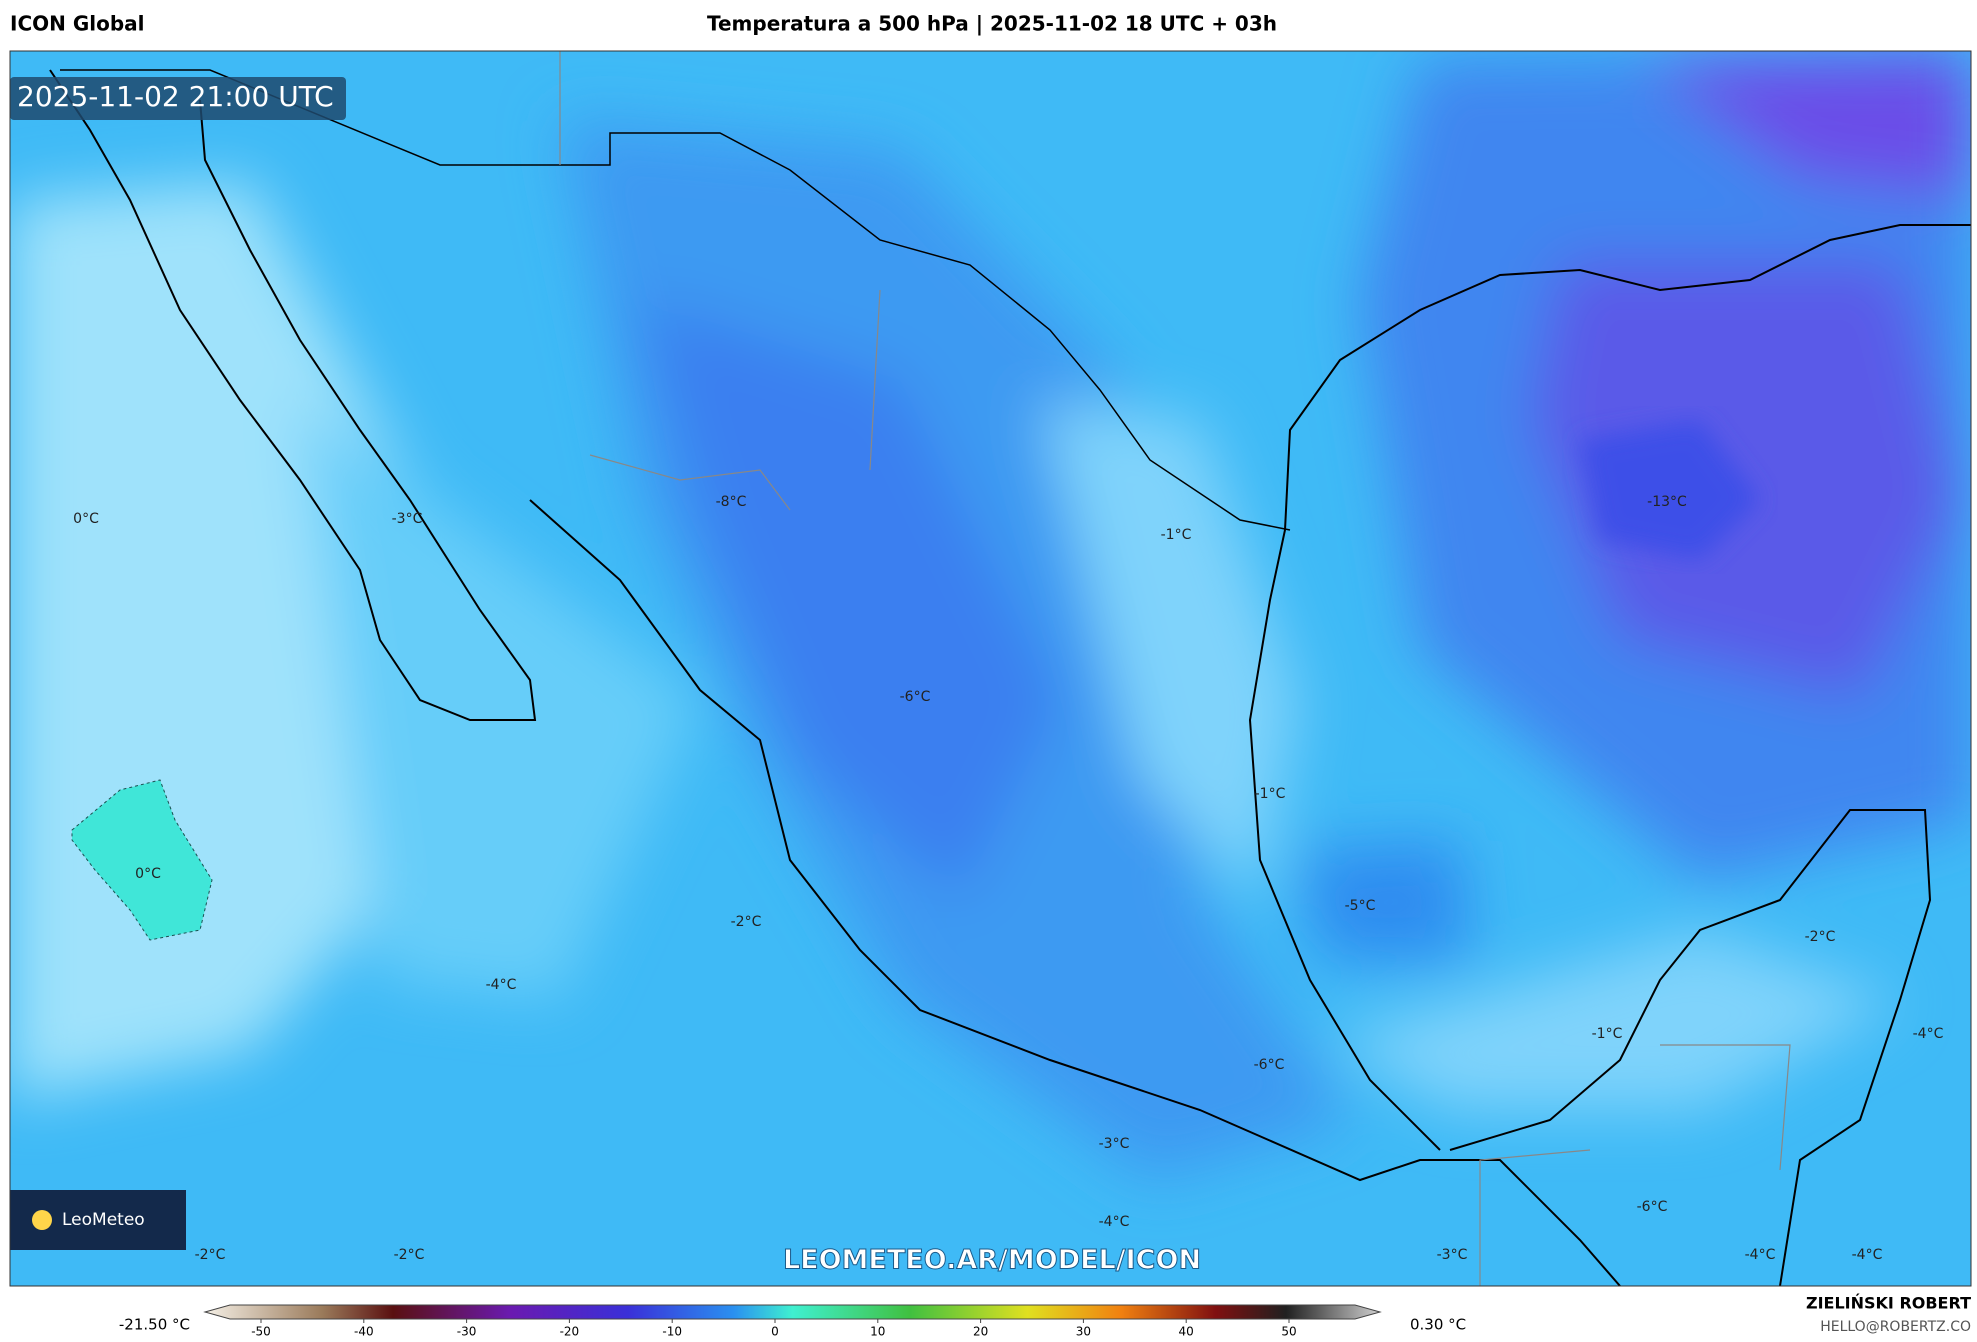  I want to click on temperature-label: -13°C, so click(1667, 502).